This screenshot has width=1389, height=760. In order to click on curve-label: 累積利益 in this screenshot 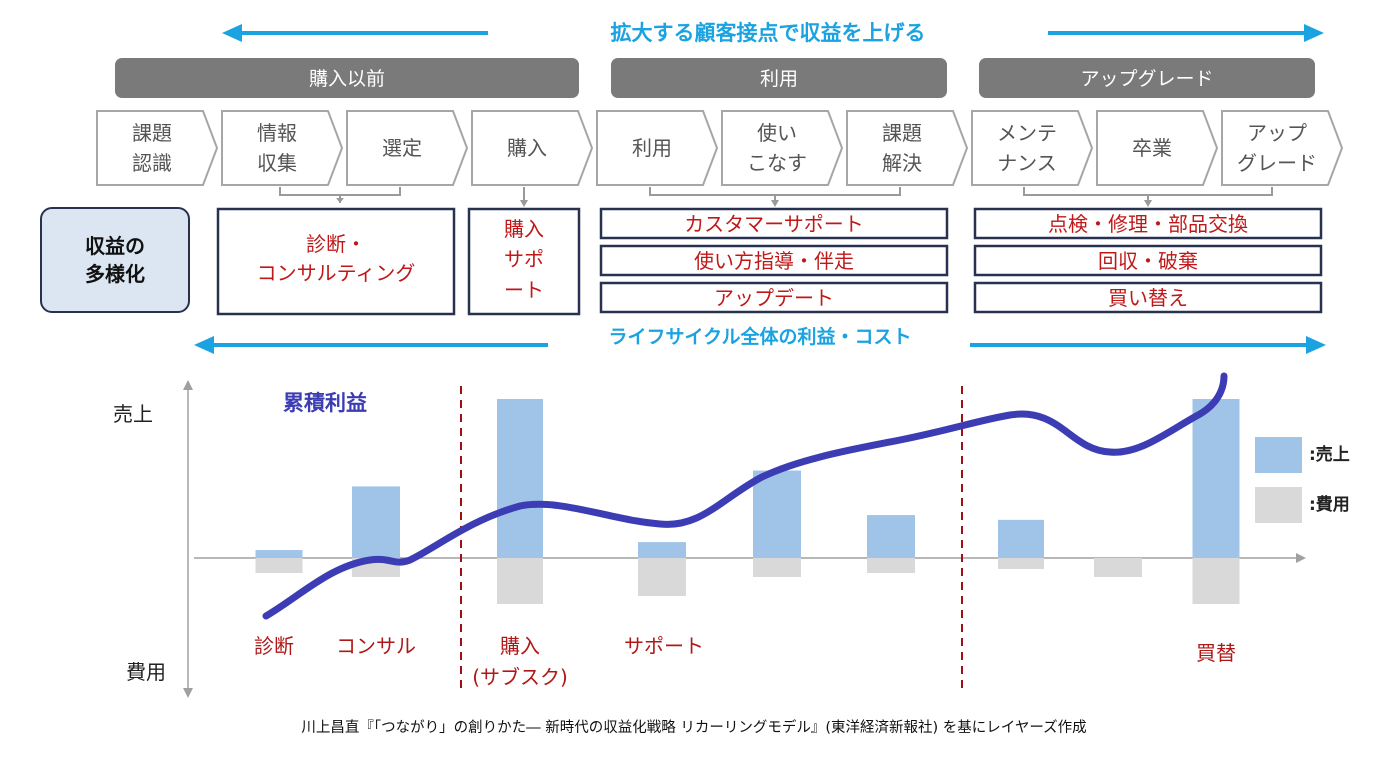, I will do `click(325, 403)`.